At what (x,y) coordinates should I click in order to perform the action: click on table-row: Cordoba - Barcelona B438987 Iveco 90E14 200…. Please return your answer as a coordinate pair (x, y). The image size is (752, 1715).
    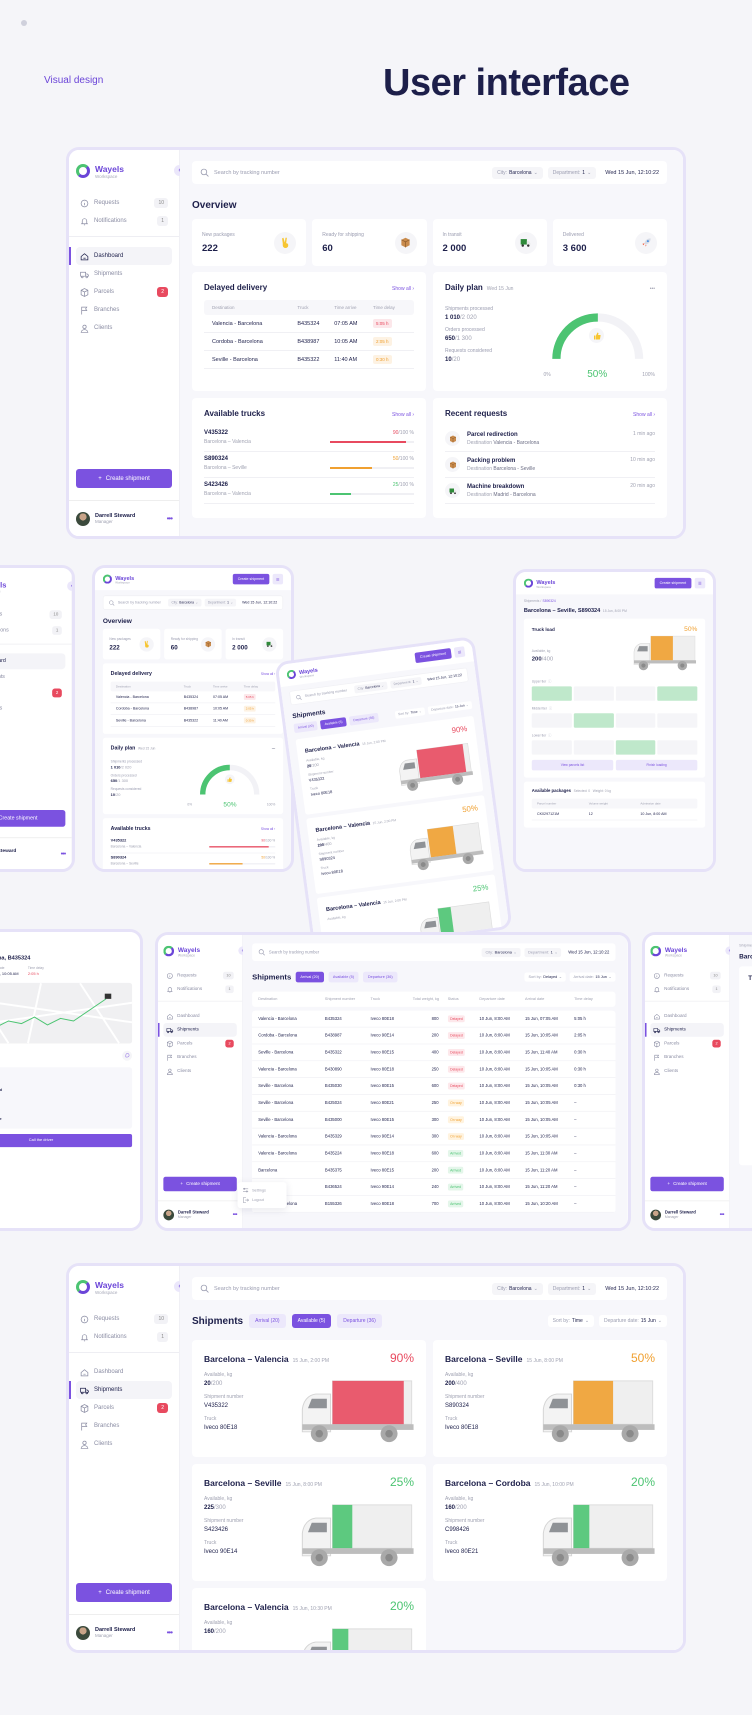
    Looking at the image, I should click on (434, 1036).